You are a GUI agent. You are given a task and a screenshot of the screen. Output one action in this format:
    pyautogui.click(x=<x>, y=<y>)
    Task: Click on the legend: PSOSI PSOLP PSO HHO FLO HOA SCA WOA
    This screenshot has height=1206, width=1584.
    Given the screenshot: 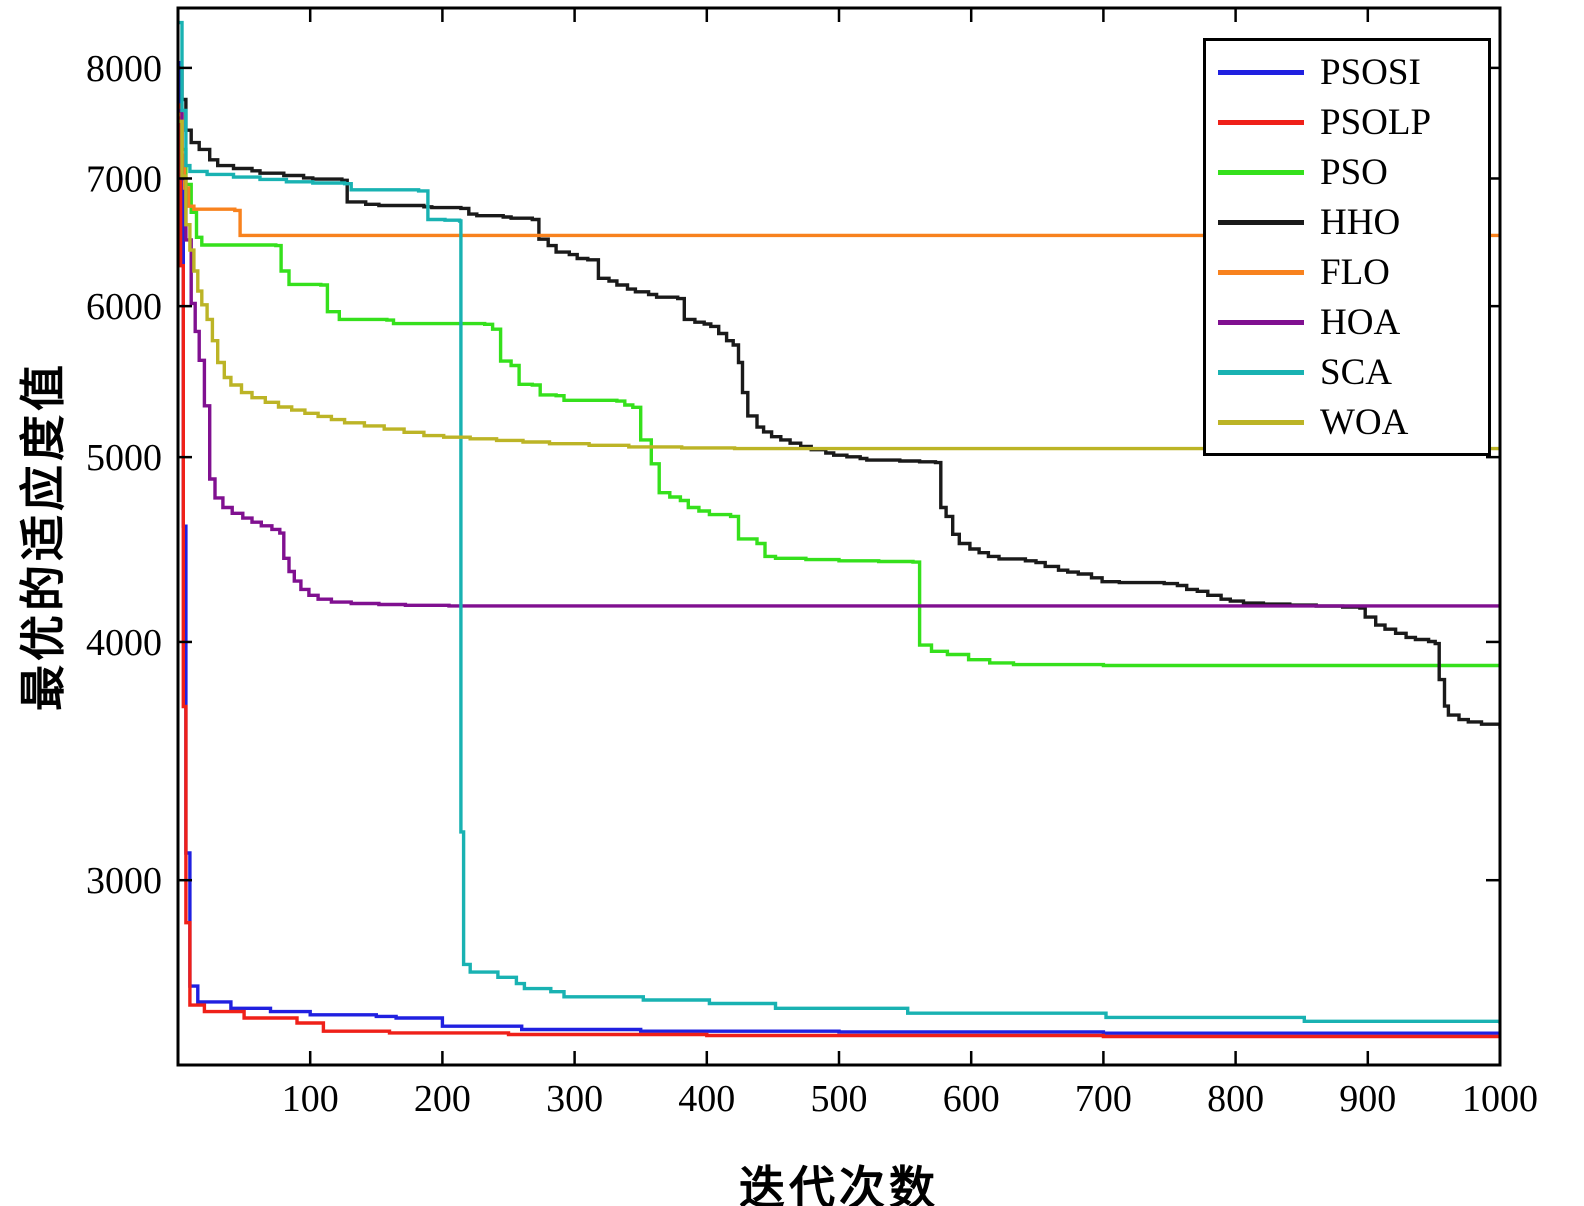 What is the action you would take?
    pyautogui.click(x=1347, y=247)
    